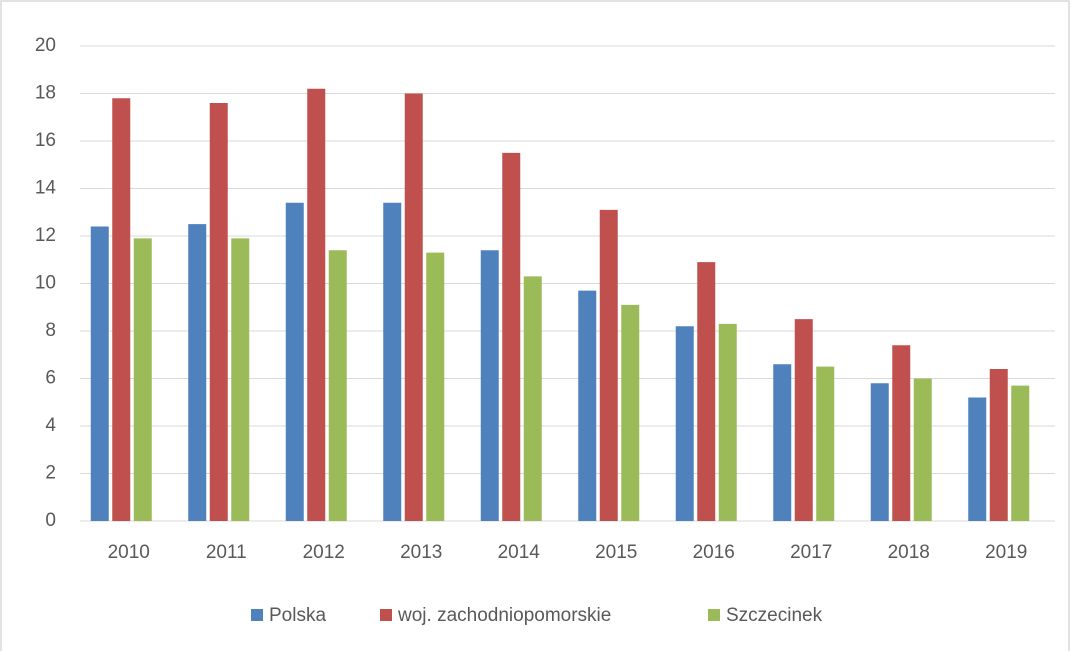 Image resolution: width=1072 pixels, height=651 pixels. Describe the element at coordinates (1006, 552) in the screenshot. I see `x-tick-label: 2019` at that location.